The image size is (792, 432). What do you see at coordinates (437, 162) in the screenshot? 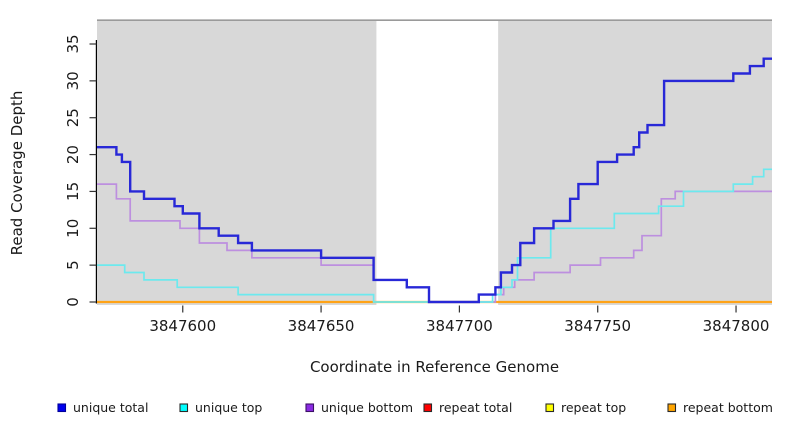
I see `unshaded-gap-region` at bounding box center [437, 162].